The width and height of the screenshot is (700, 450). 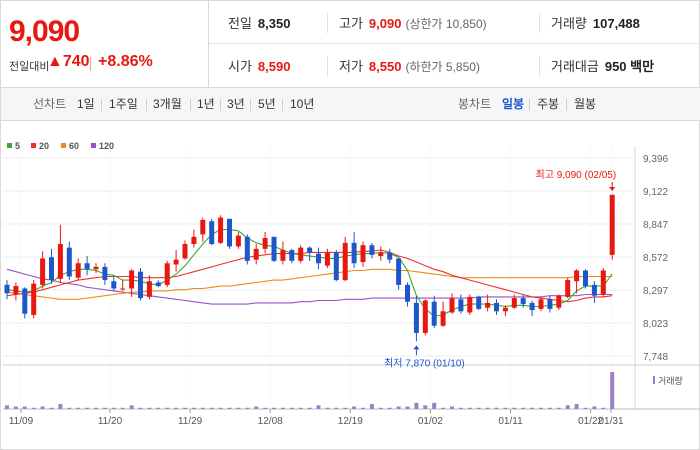 What do you see at coordinates (548, 104) in the screenshot?
I see `candle-weekly-button: 주봉` at bounding box center [548, 104].